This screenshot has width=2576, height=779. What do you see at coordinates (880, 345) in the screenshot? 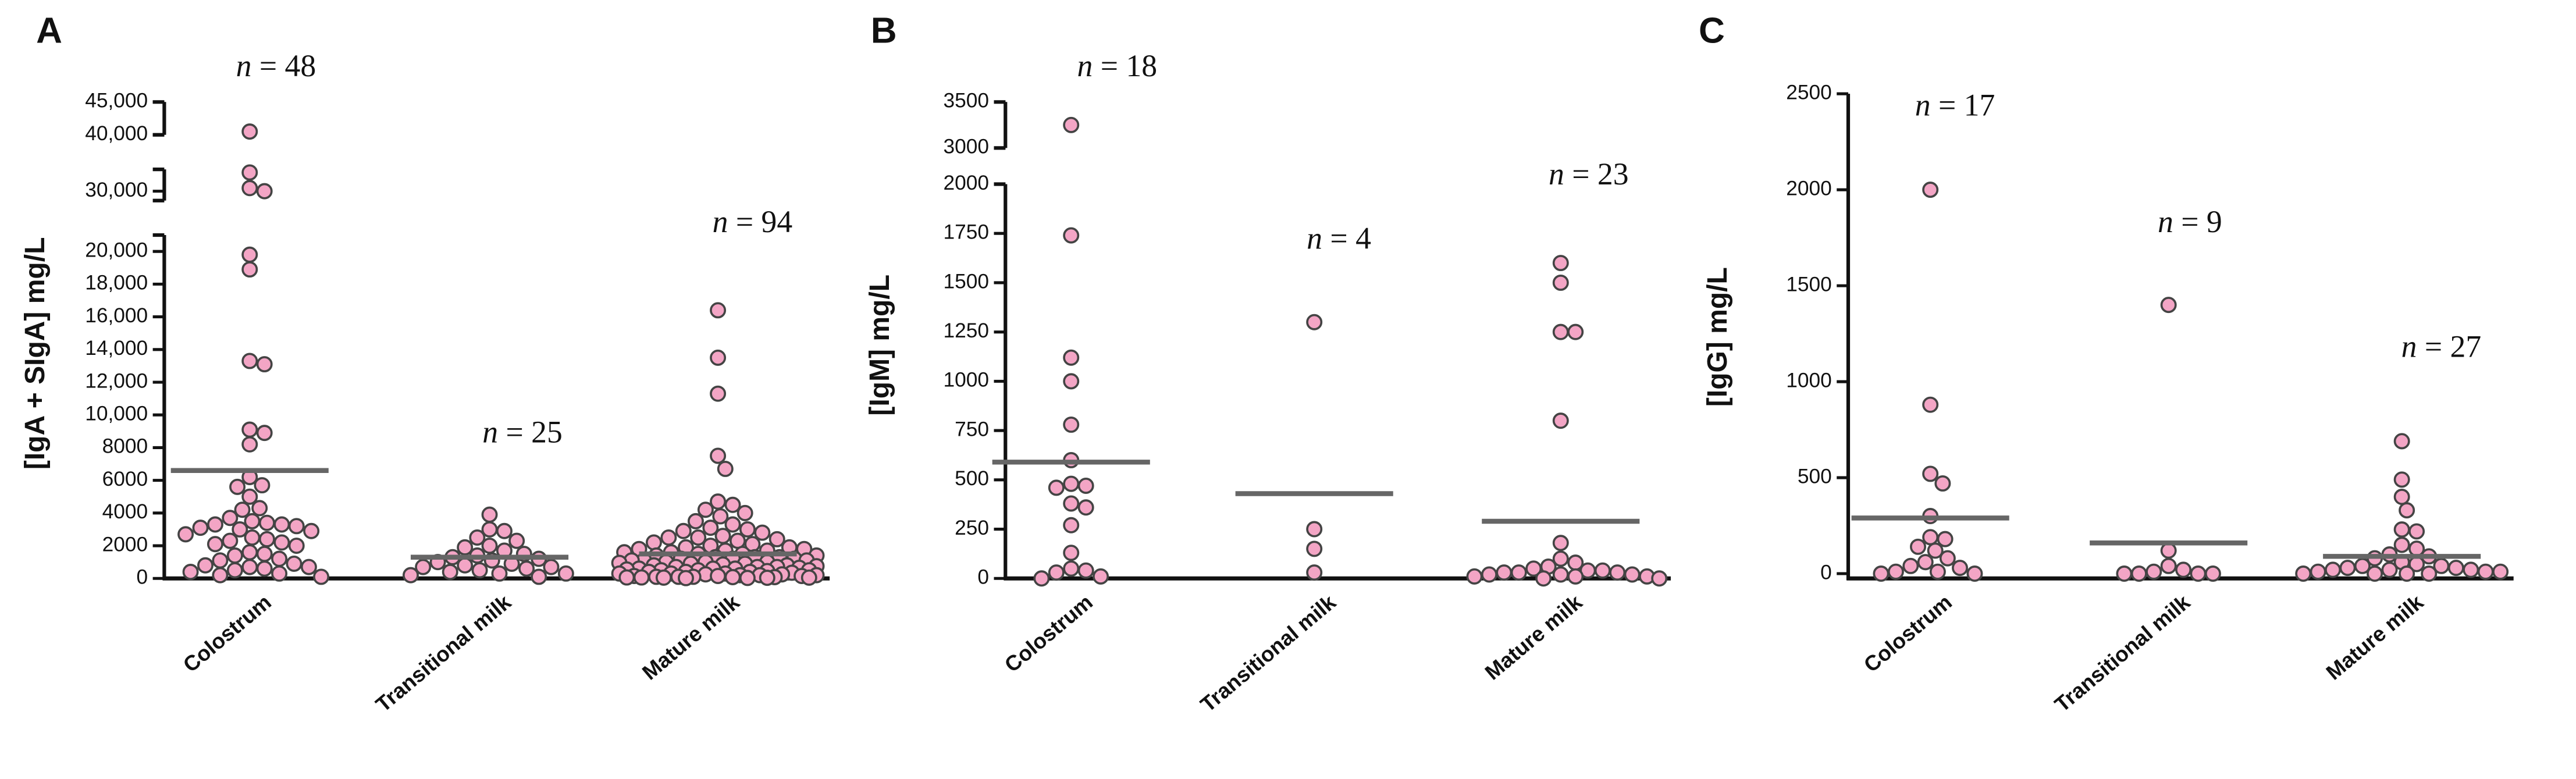
I see `y-axis-label: [IgM] mg/L` at bounding box center [880, 345].